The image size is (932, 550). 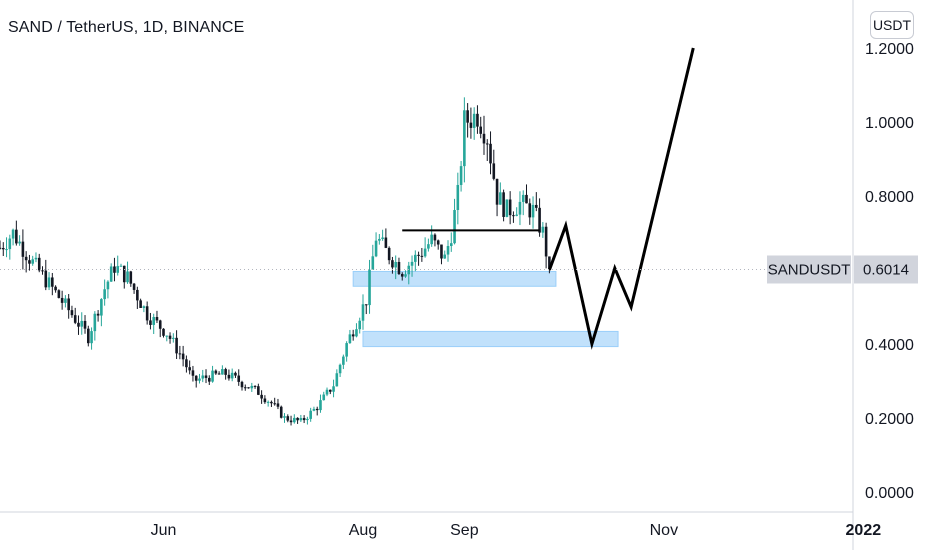 I want to click on symbol-tag-label: SANDUSDT, so click(x=809, y=269).